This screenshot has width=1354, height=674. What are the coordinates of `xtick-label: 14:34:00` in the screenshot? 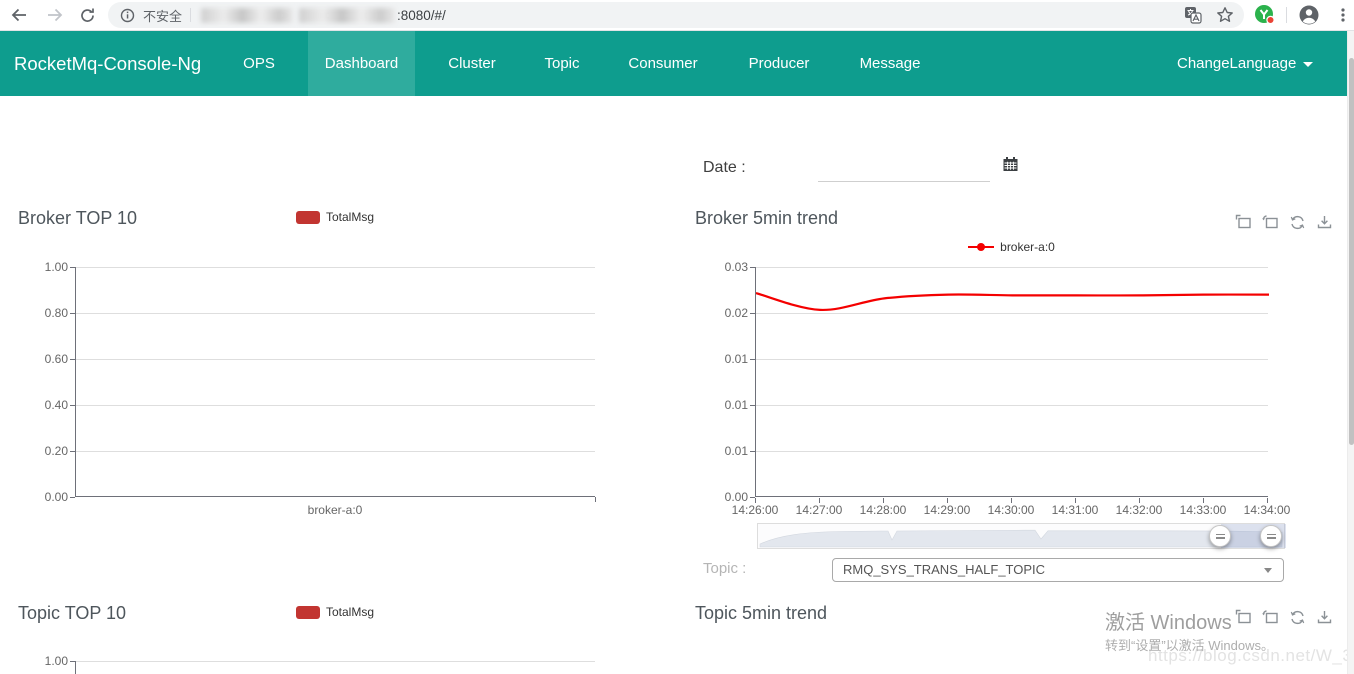 It's located at (1267, 510).